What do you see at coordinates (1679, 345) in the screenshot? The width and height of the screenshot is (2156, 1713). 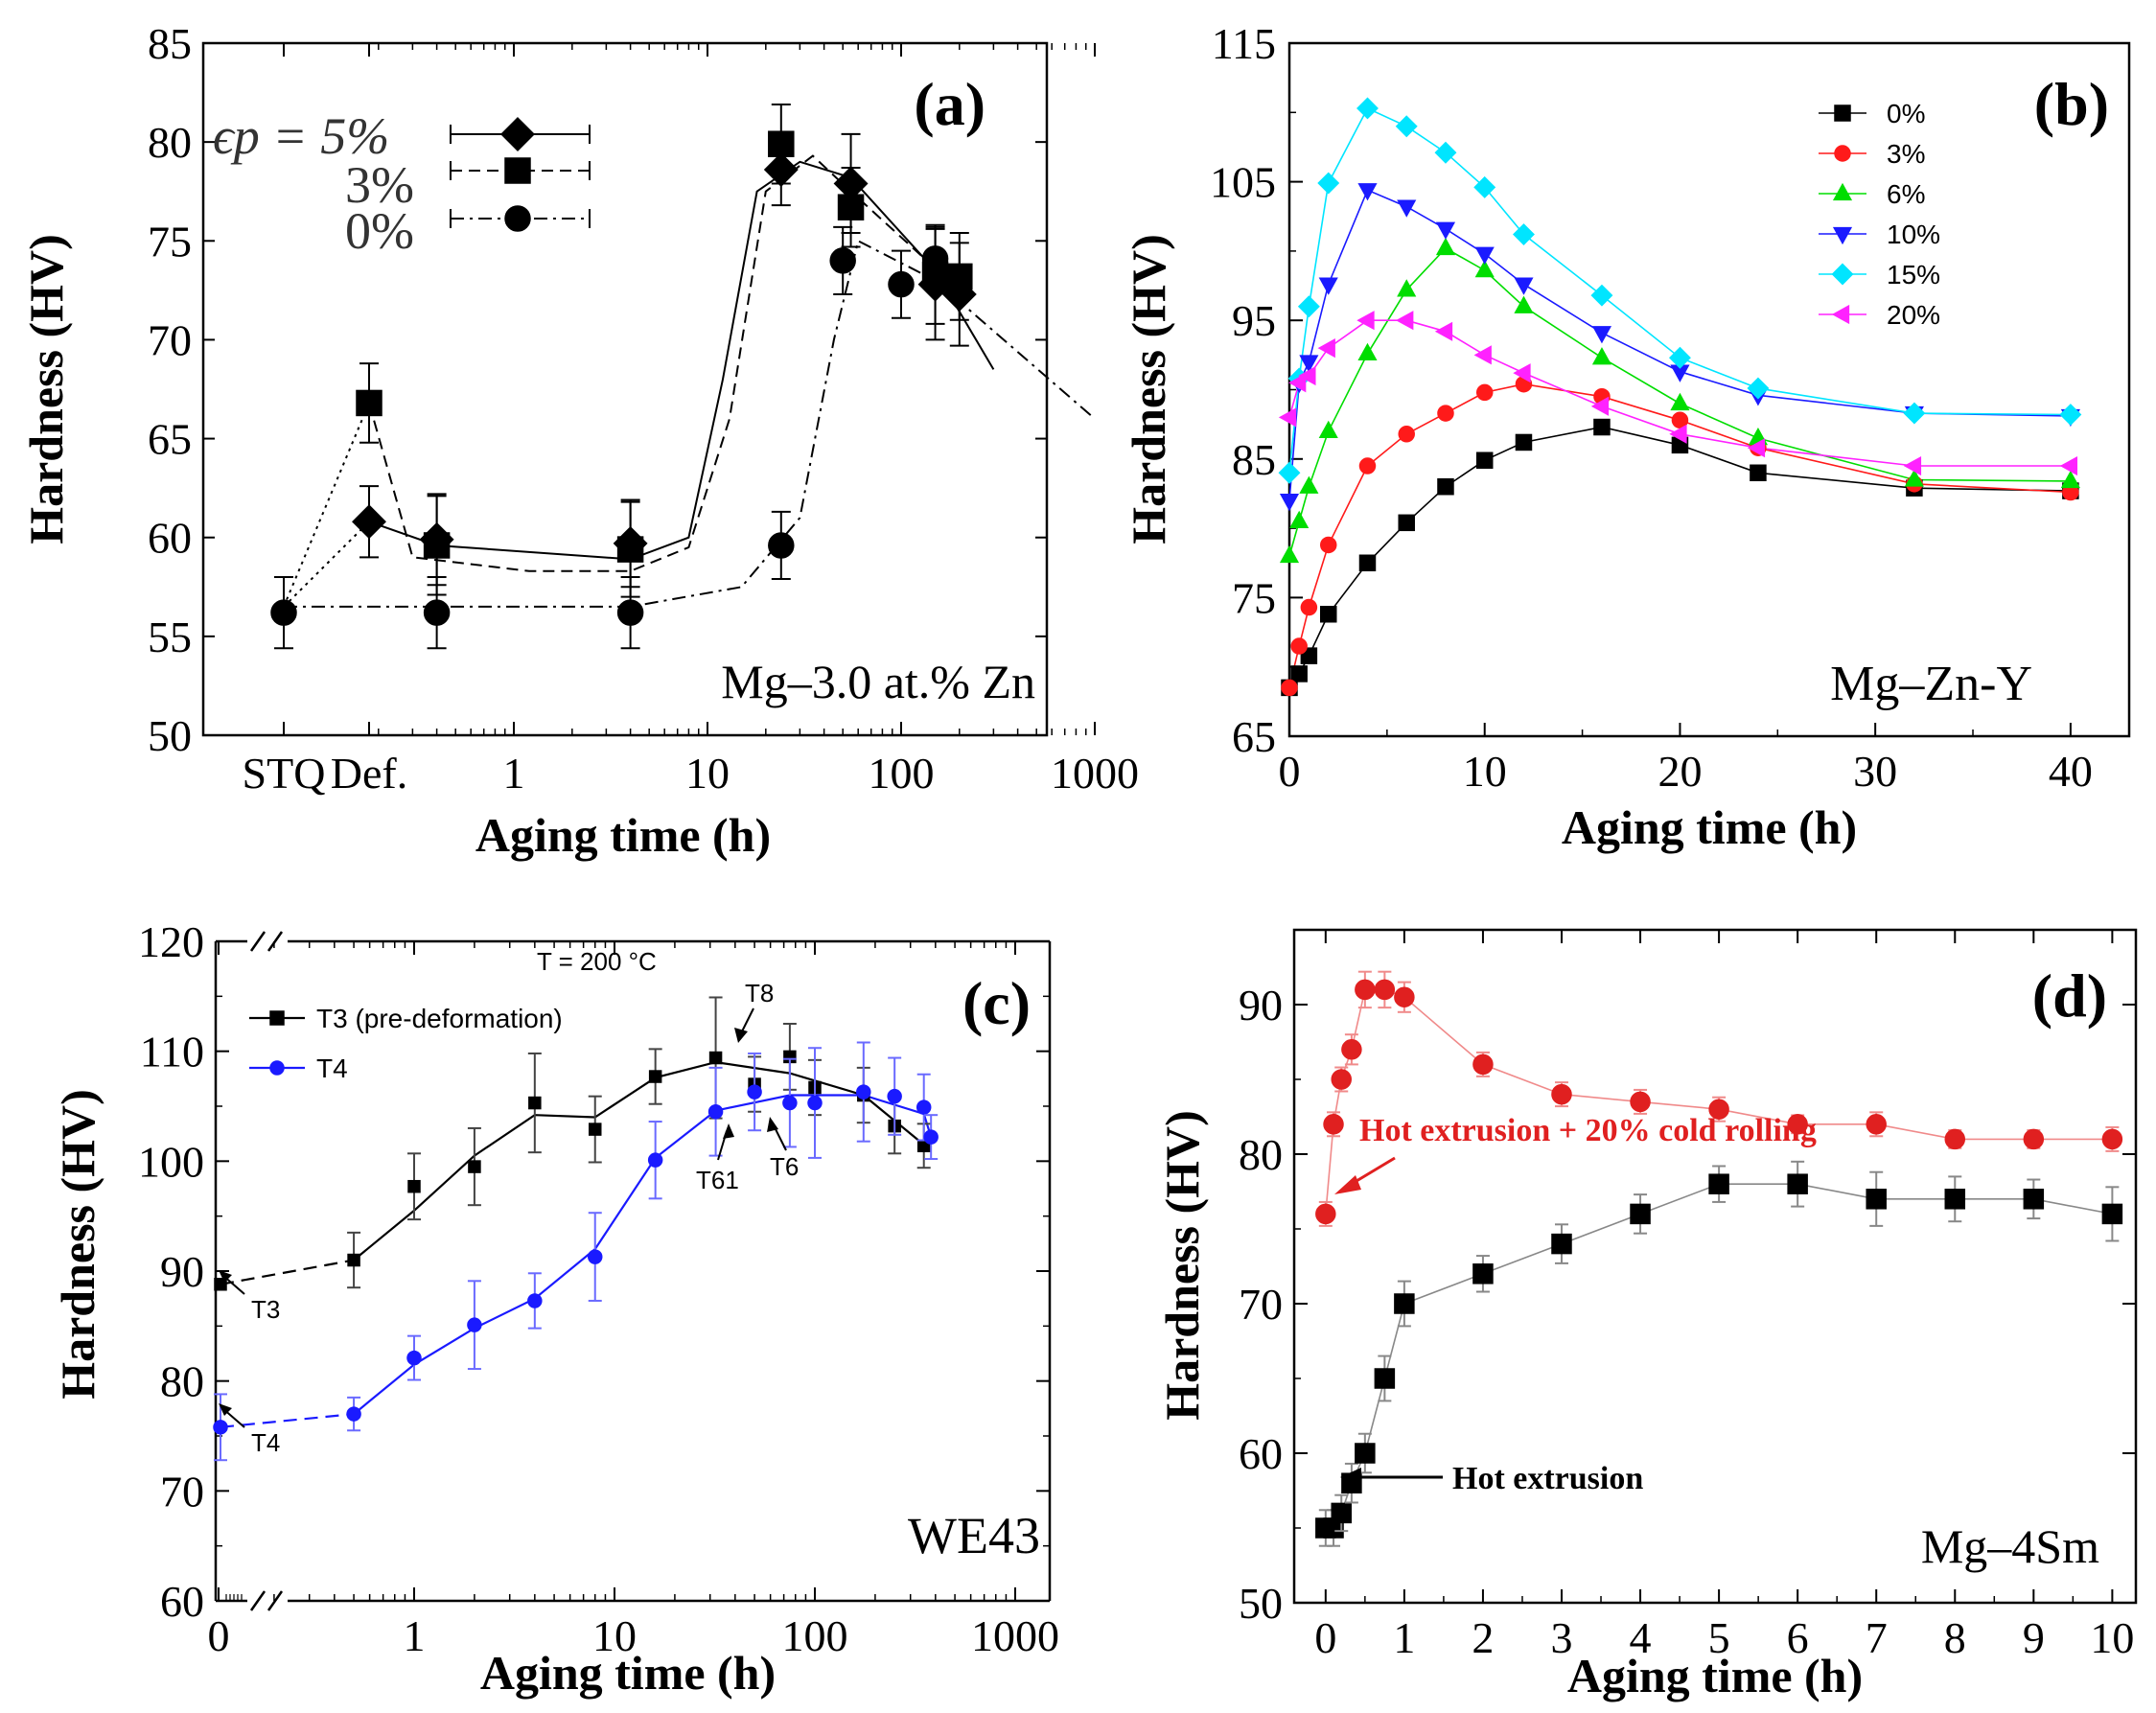 I see `b-line-10pct` at bounding box center [1679, 345].